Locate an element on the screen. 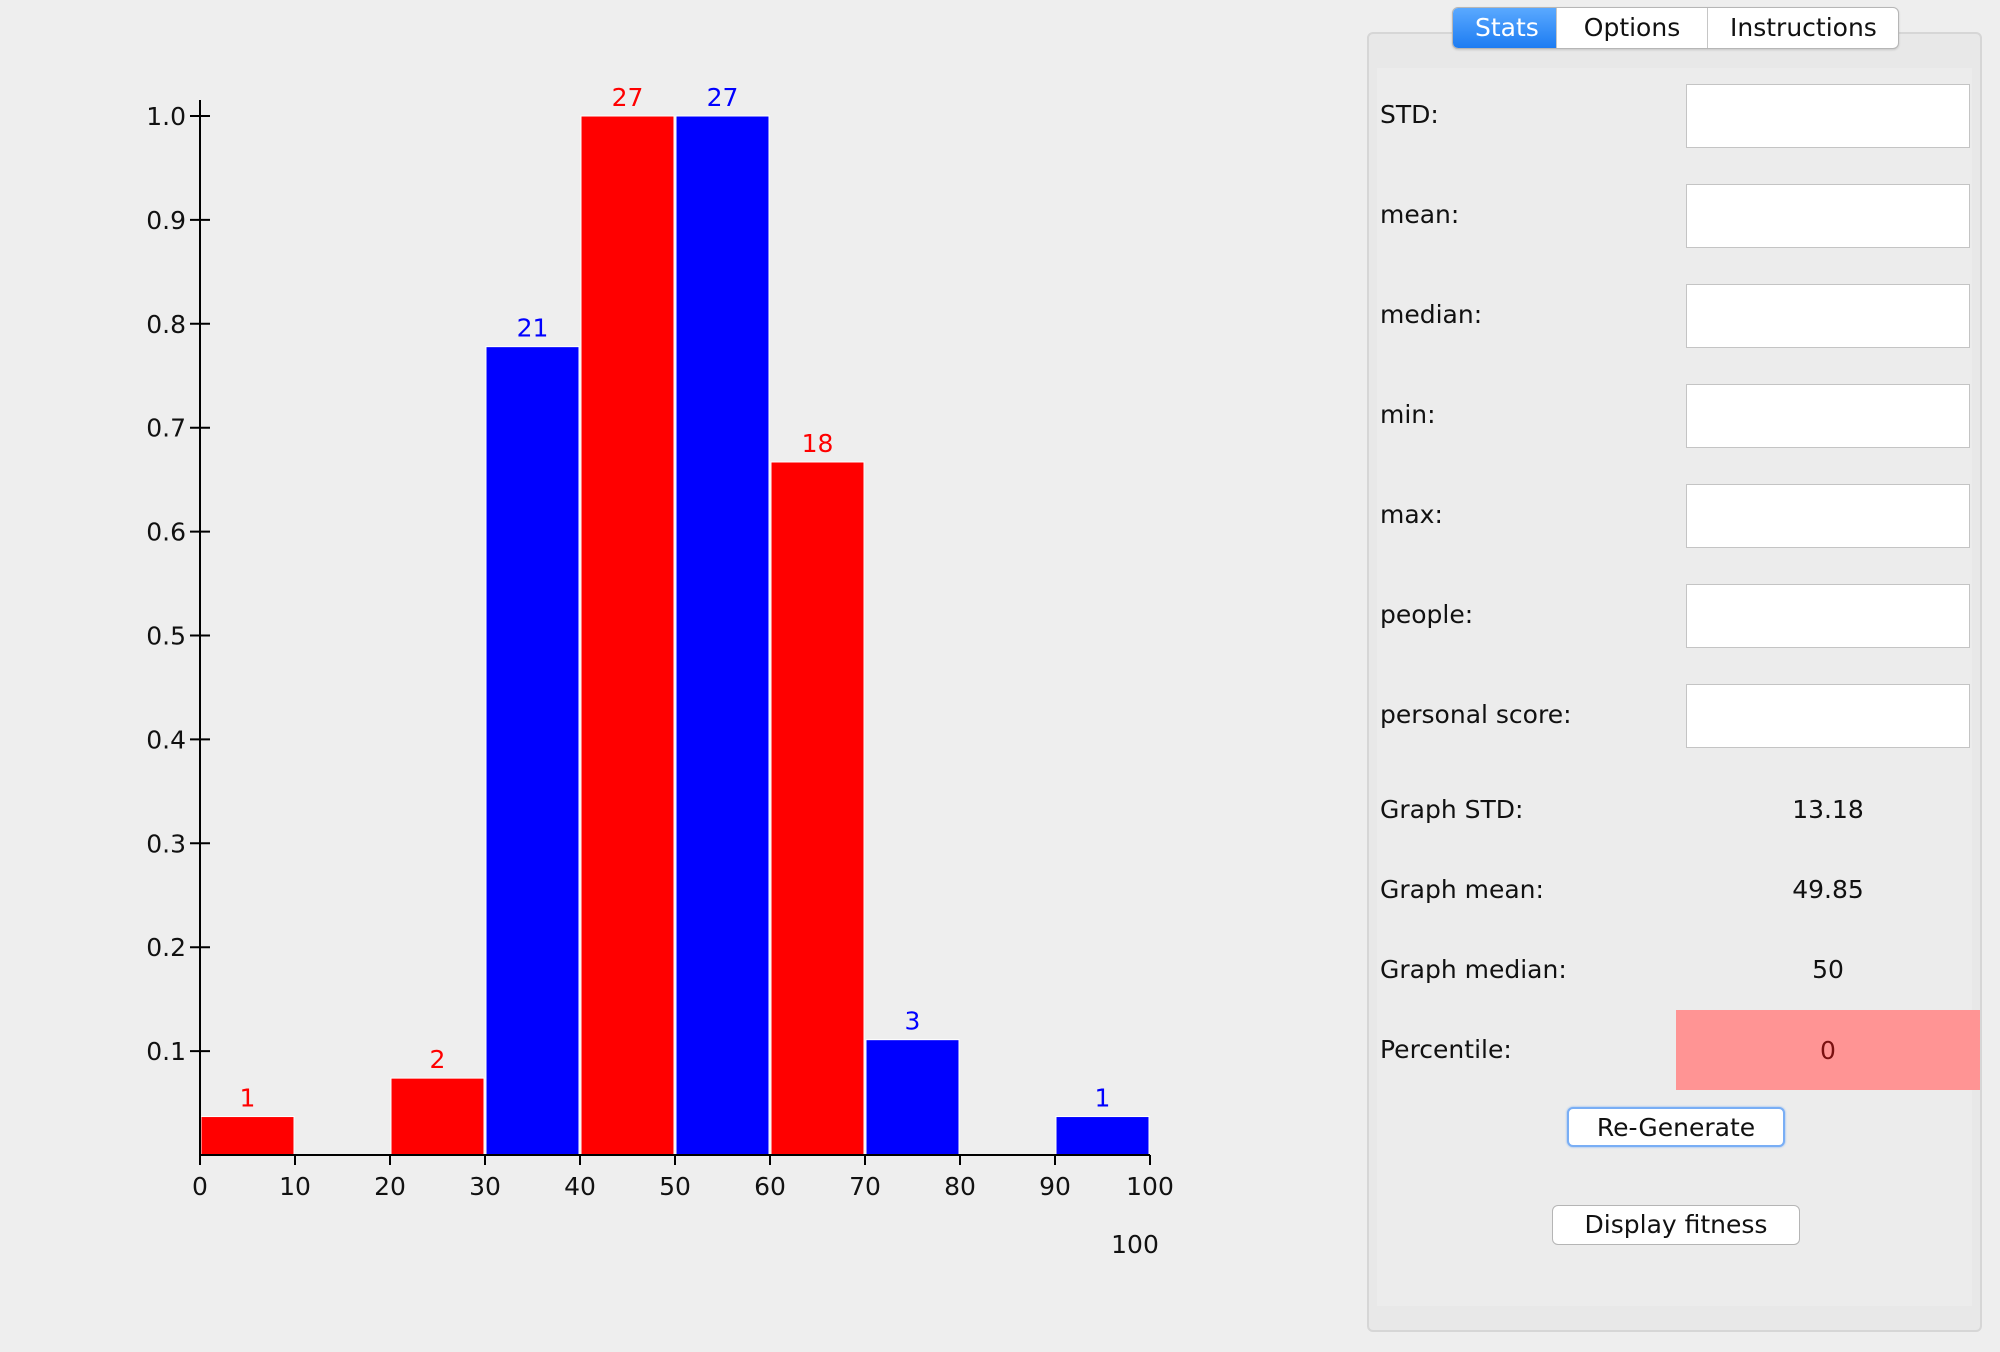 The image size is (2000, 1352). people-field is located at coordinates (1828, 616).